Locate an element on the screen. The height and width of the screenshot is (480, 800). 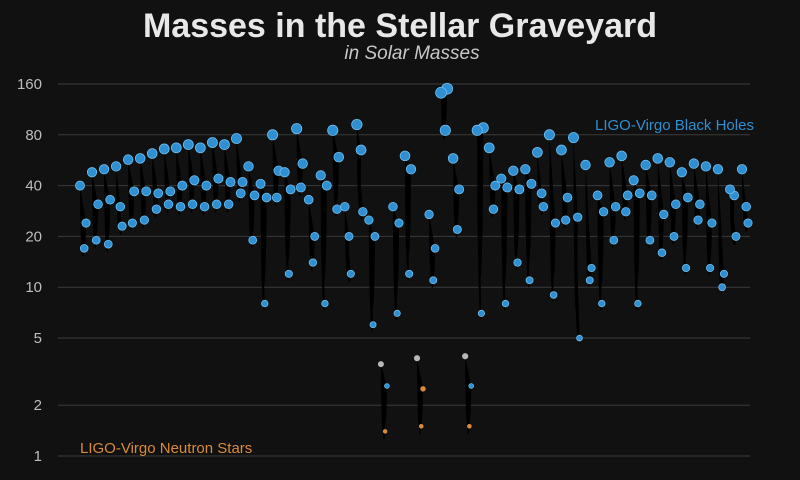
y-tick-label: 10 is located at coordinates (33, 287).